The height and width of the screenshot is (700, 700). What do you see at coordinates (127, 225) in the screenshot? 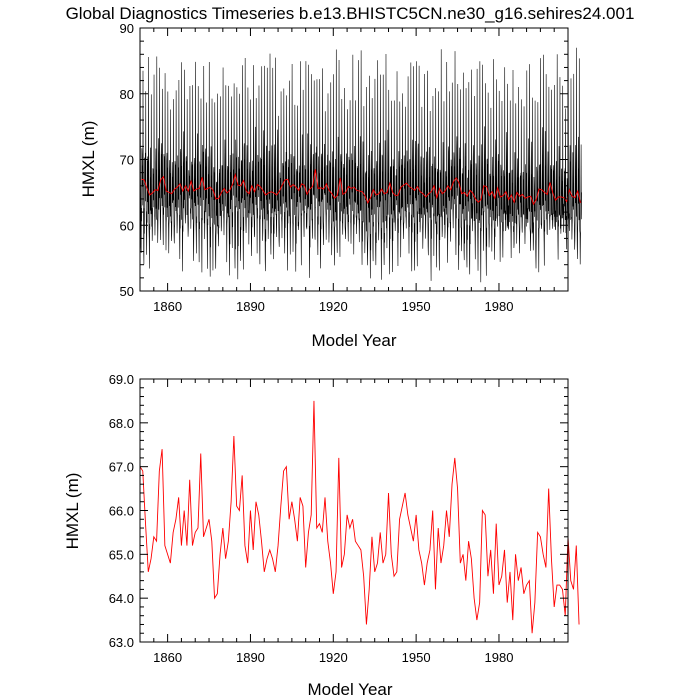
I see `y-tick-label: 60` at bounding box center [127, 225].